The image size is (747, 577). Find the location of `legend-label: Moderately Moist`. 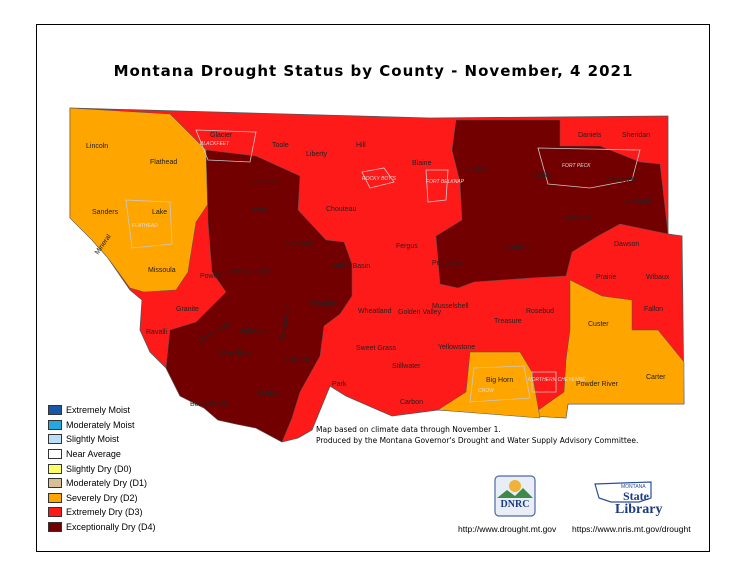

legend-label: Moderately Moist is located at coordinates (100, 424).